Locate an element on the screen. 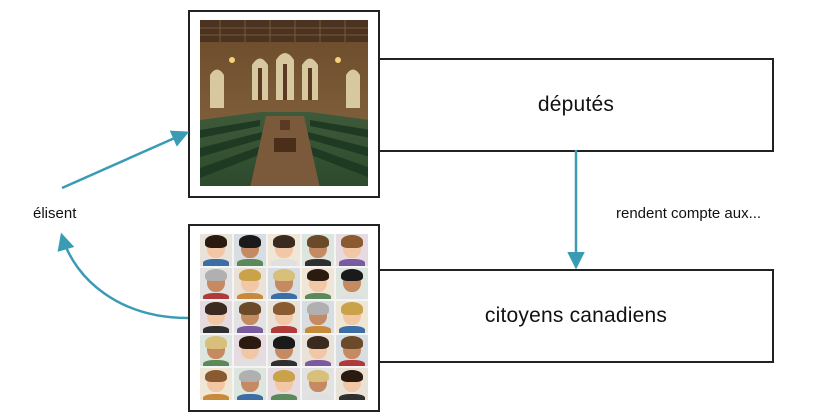  parliament-chamber-image is located at coordinates (284, 103).